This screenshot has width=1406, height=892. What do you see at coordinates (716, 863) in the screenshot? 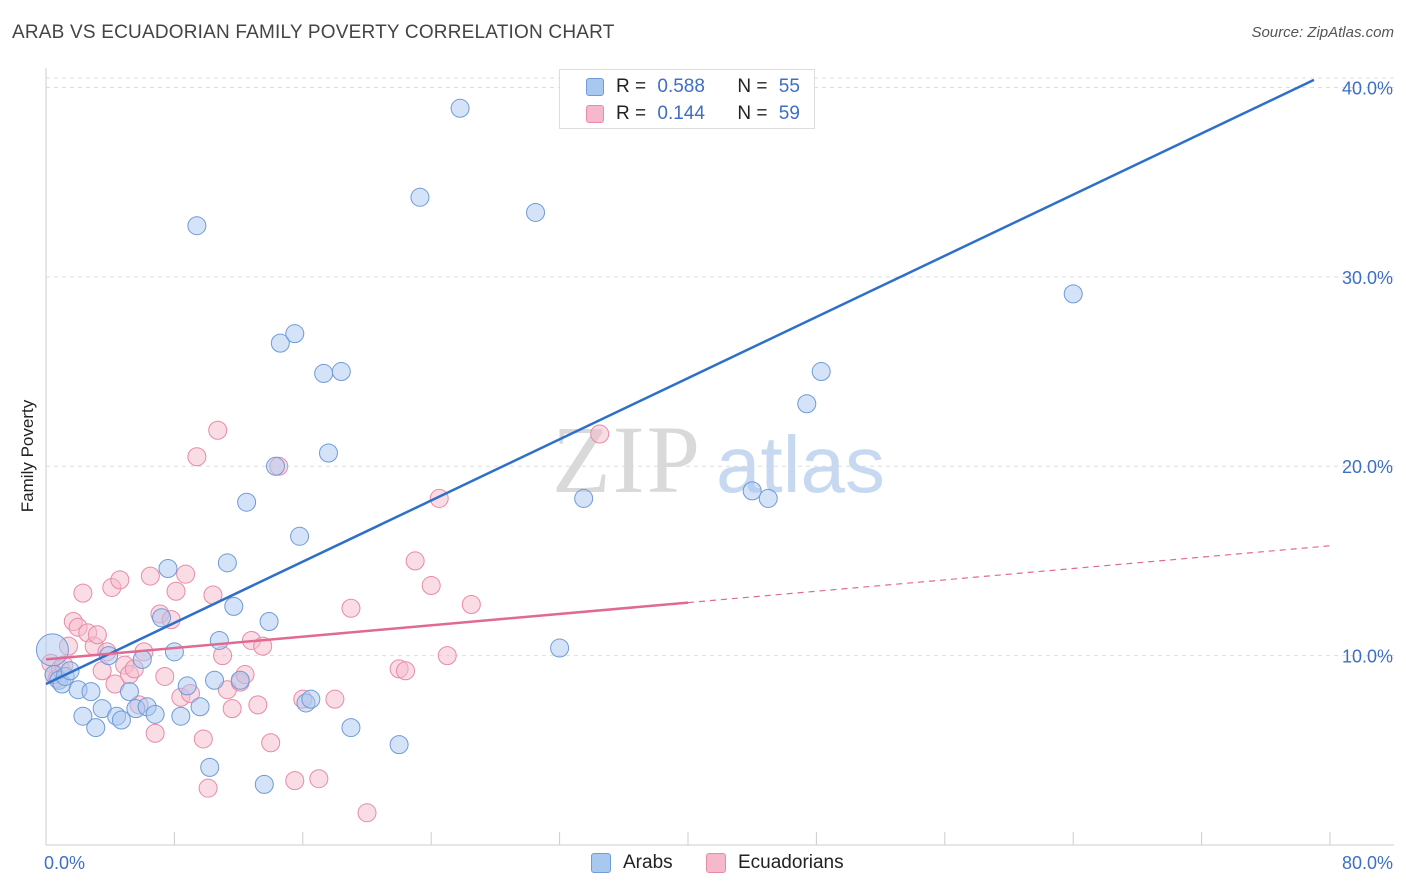
I see `bottom-ecuadorians-swatch` at bounding box center [716, 863].